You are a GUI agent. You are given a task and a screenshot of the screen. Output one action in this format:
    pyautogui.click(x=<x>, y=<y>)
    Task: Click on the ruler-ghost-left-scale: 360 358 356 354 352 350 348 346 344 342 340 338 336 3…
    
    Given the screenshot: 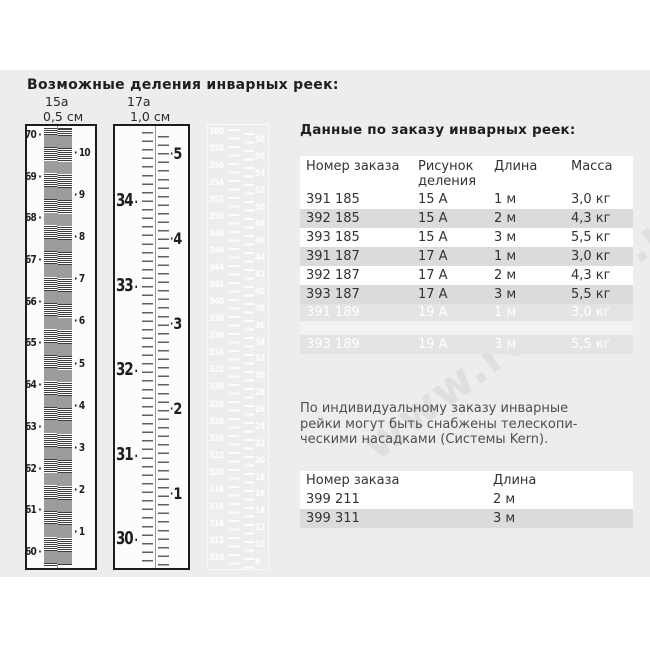 What is the action you would take?
    pyautogui.click(x=217, y=347)
    